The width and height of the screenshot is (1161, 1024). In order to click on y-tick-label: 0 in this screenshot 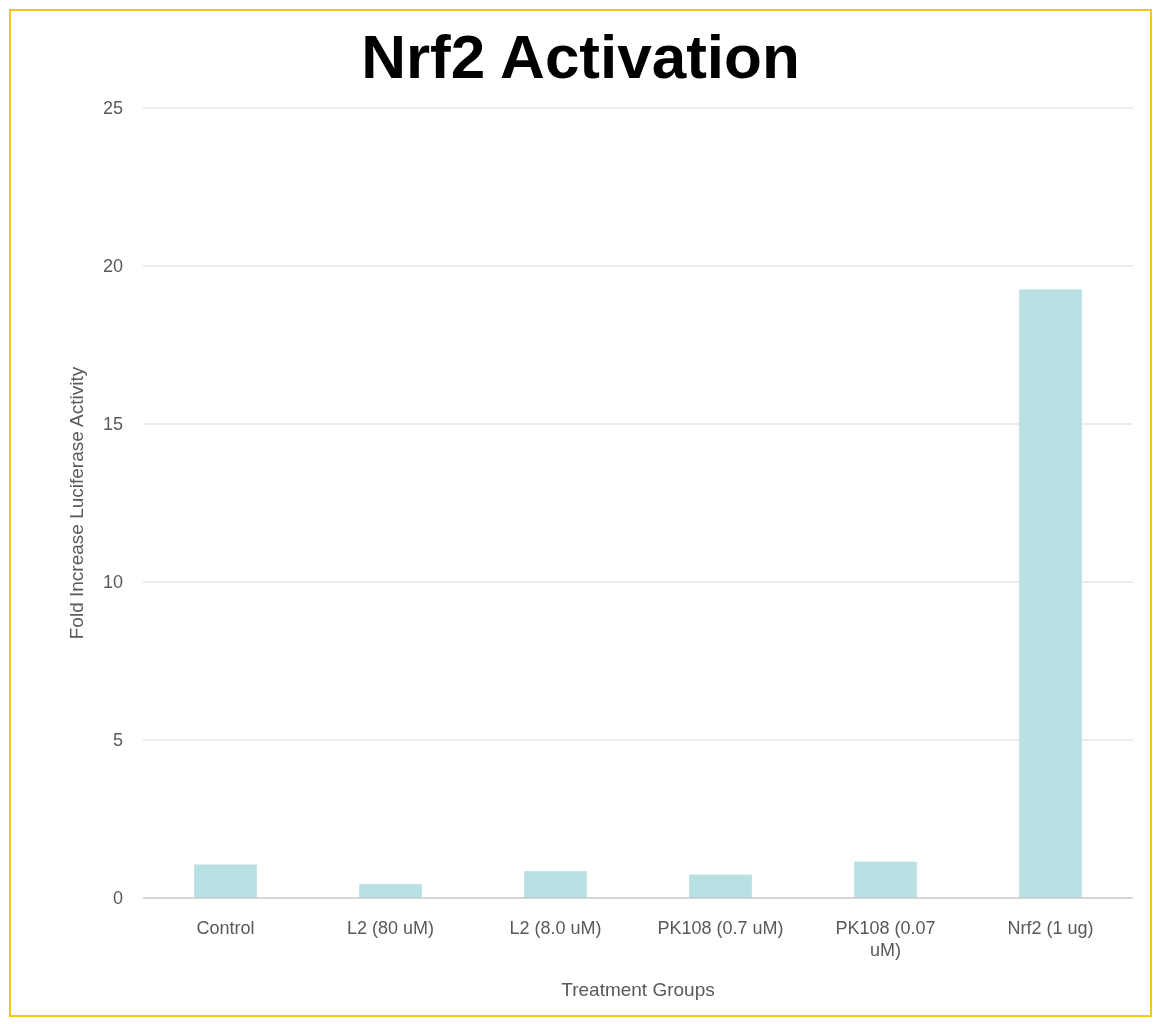, I will do `click(117, 898)`.